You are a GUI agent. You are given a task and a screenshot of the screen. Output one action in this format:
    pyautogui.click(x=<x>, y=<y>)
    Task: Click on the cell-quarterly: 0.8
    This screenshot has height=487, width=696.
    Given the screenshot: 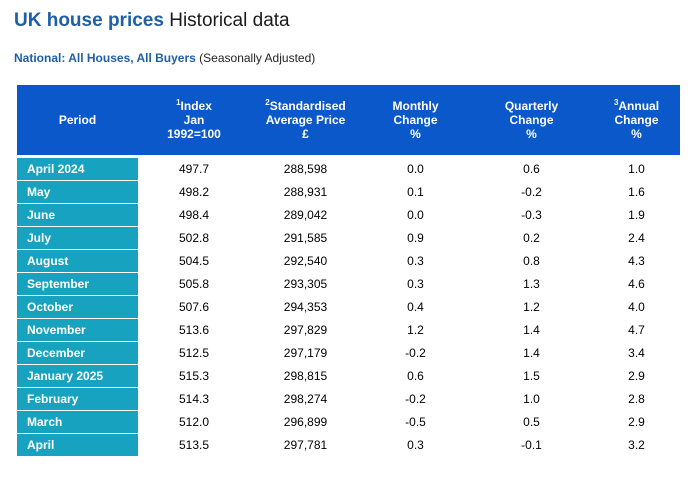 What is the action you would take?
    pyautogui.click(x=531, y=261)
    